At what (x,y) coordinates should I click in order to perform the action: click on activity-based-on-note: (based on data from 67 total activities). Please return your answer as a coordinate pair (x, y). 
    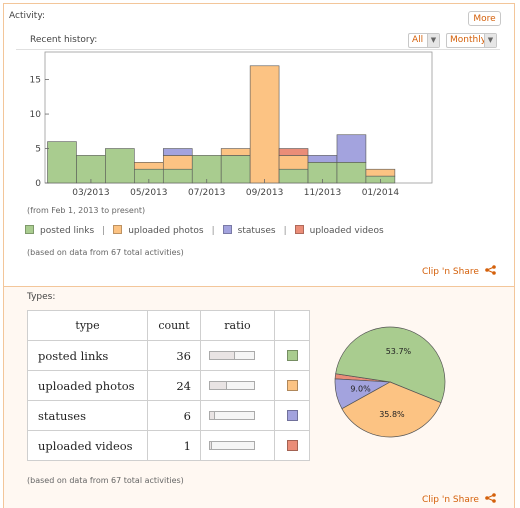
    Looking at the image, I should click on (105, 252).